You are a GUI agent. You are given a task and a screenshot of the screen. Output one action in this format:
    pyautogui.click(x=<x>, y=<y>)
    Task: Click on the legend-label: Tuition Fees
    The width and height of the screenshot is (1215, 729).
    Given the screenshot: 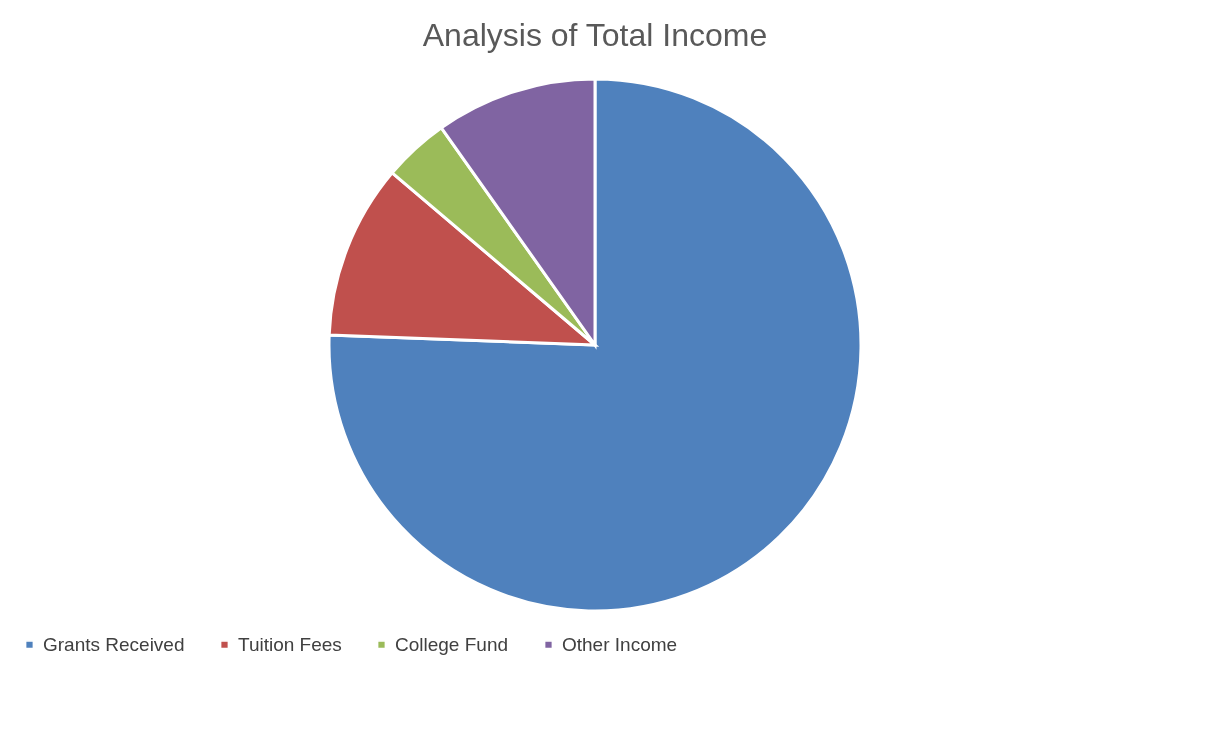 What is the action you would take?
    pyautogui.click(x=290, y=644)
    